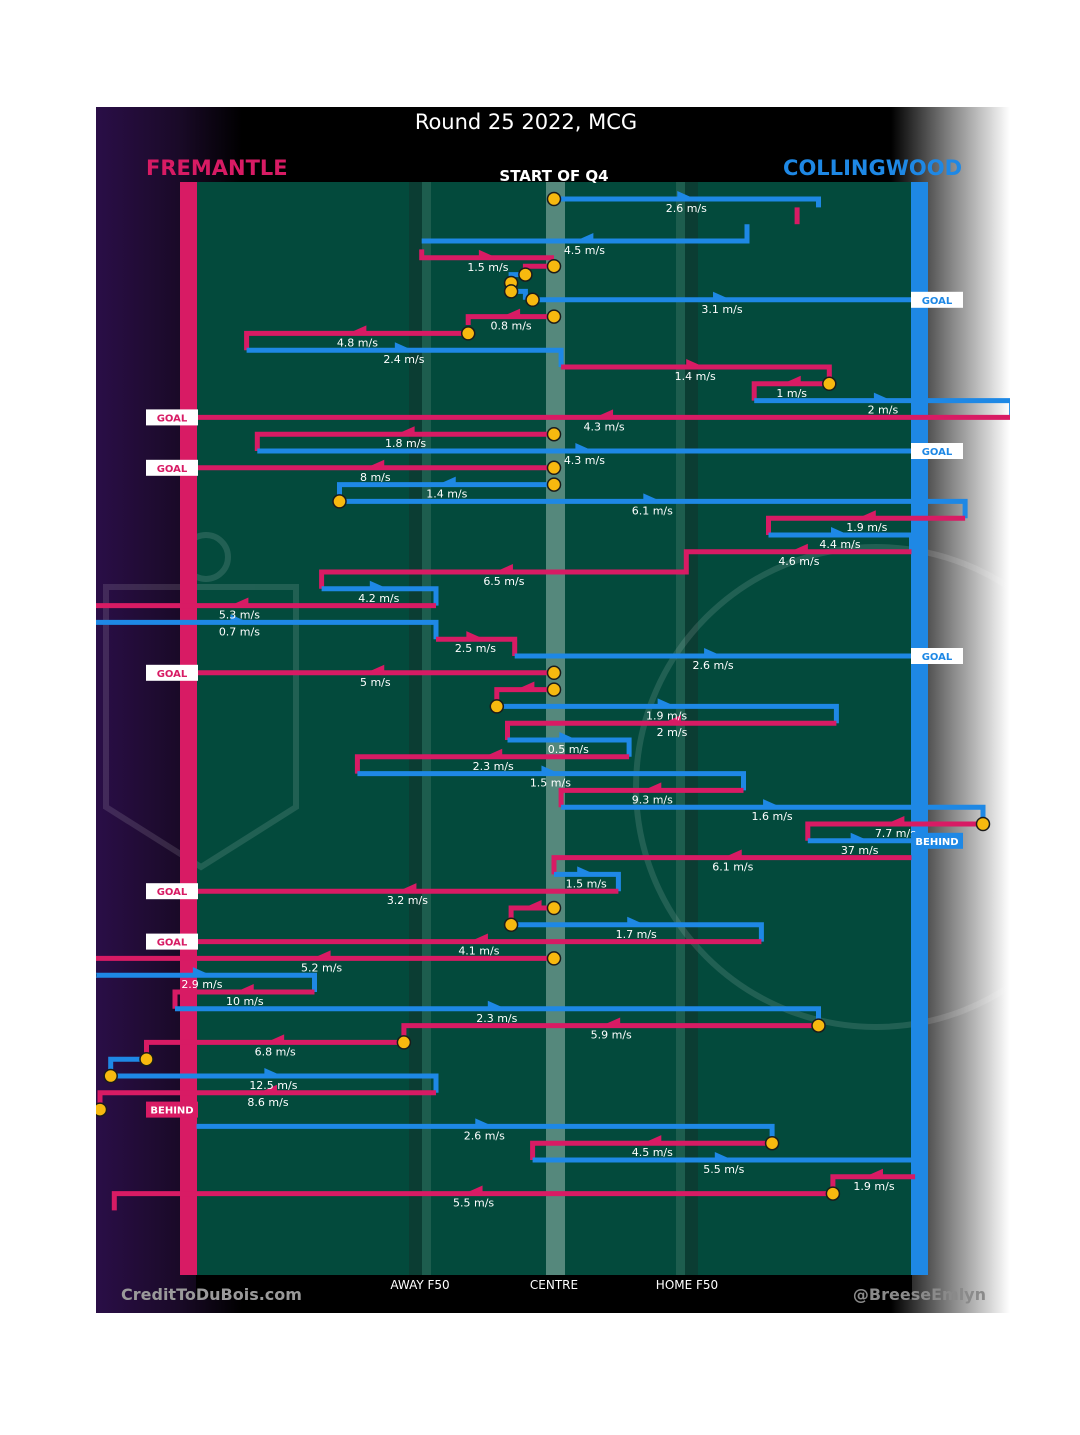 This screenshot has height=1435, width=1080. What do you see at coordinates (446, 494) in the screenshot?
I see `speed-label: 1.4 m/s` at bounding box center [446, 494].